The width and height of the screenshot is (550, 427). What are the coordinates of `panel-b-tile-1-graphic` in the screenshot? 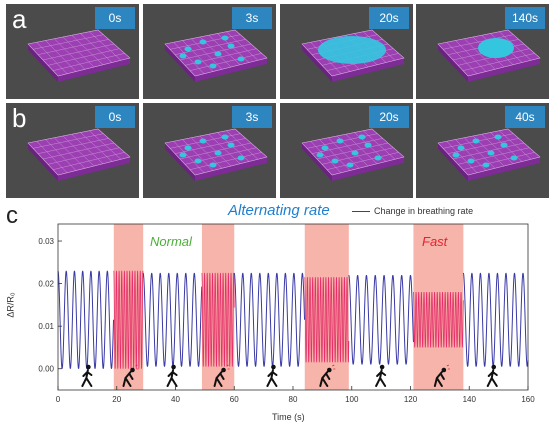 It's located at (79, 154).